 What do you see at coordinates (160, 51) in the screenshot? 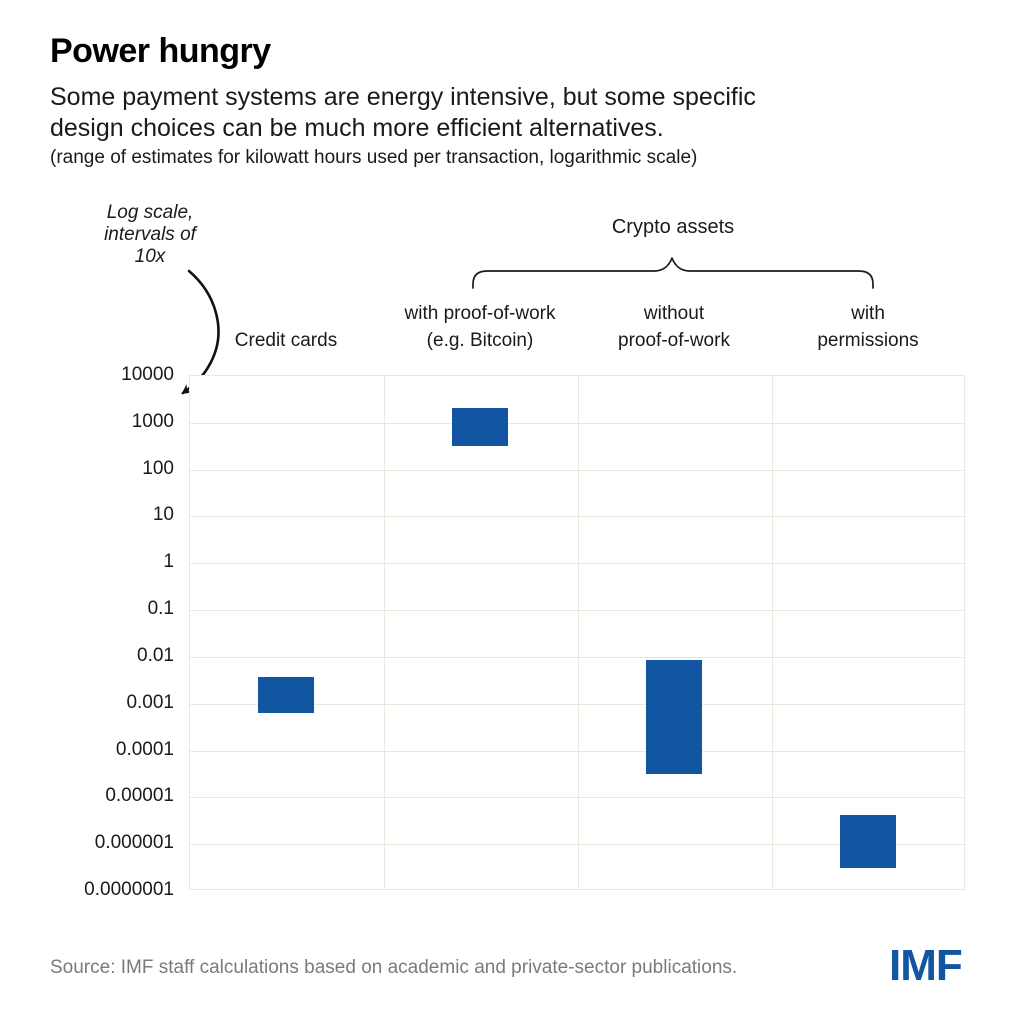
I see `page-title: Power hungry` at bounding box center [160, 51].